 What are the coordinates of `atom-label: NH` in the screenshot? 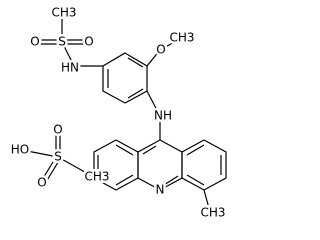 It's located at (163, 116).